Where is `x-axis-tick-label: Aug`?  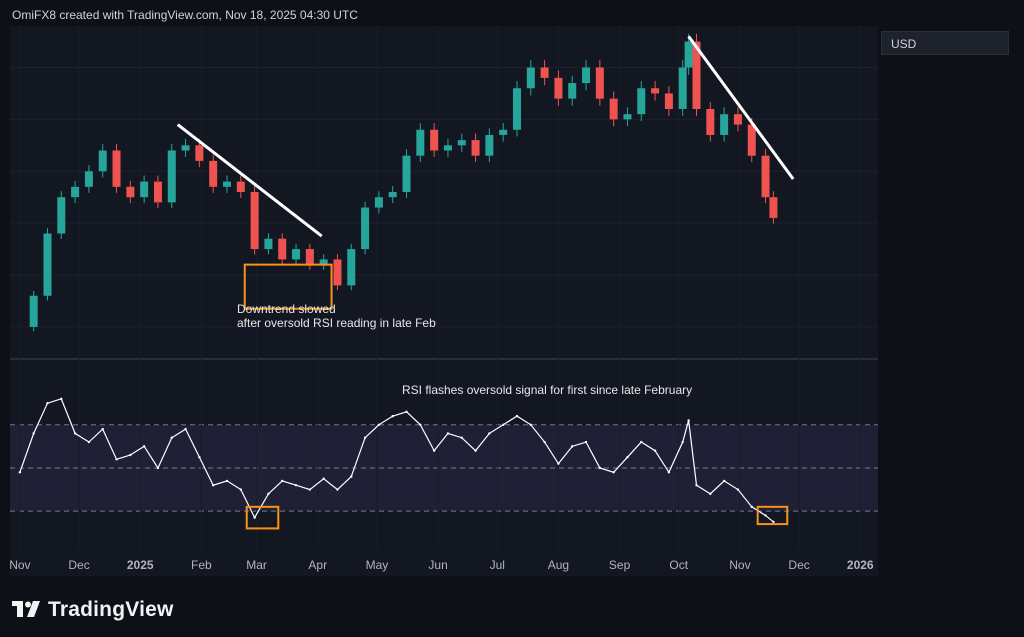
x-axis-tick-label: Aug is located at coordinates (558, 565).